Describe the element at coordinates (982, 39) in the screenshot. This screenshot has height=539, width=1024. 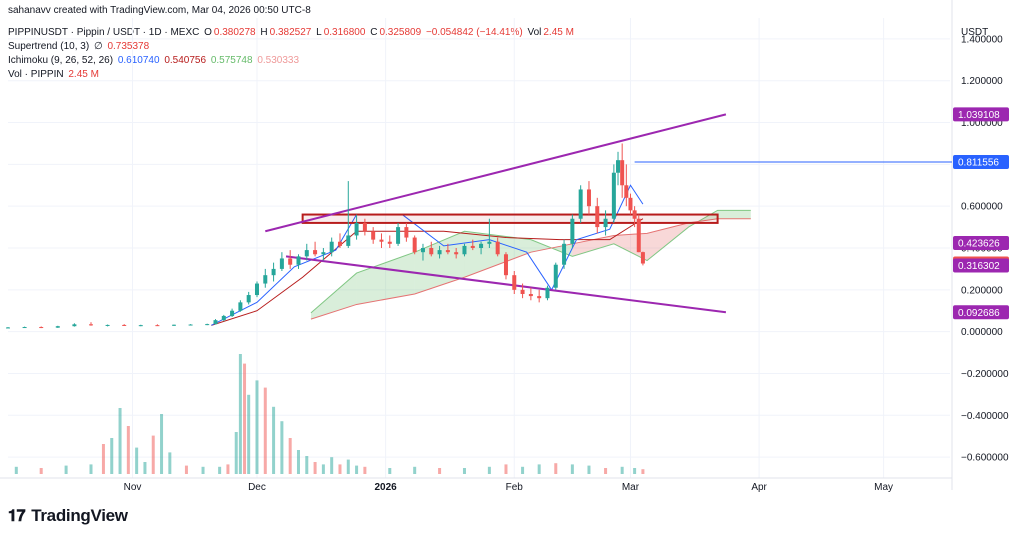
I see `price-axis-tick: 1.400000` at that location.